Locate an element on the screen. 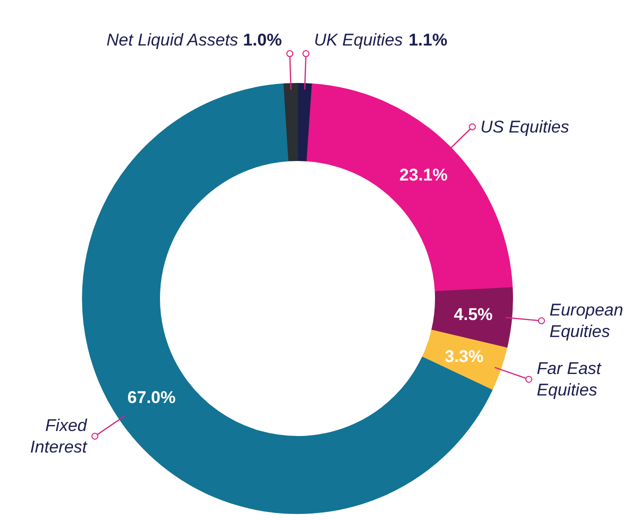 Image resolution: width=632 pixels, height=520 pixels. slice-label: Far East Equities is located at coordinates (569, 379).